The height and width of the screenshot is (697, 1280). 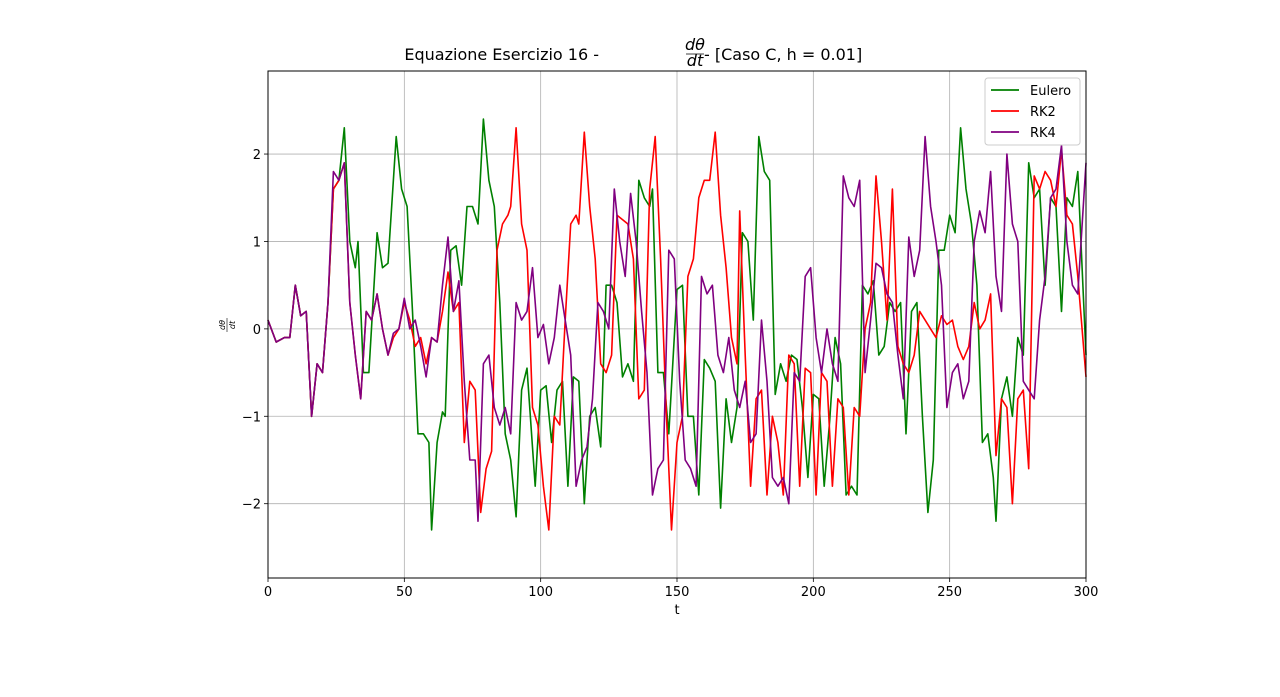 I want to click on y-axis-label-numerator: dθ, so click(x=222, y=325).